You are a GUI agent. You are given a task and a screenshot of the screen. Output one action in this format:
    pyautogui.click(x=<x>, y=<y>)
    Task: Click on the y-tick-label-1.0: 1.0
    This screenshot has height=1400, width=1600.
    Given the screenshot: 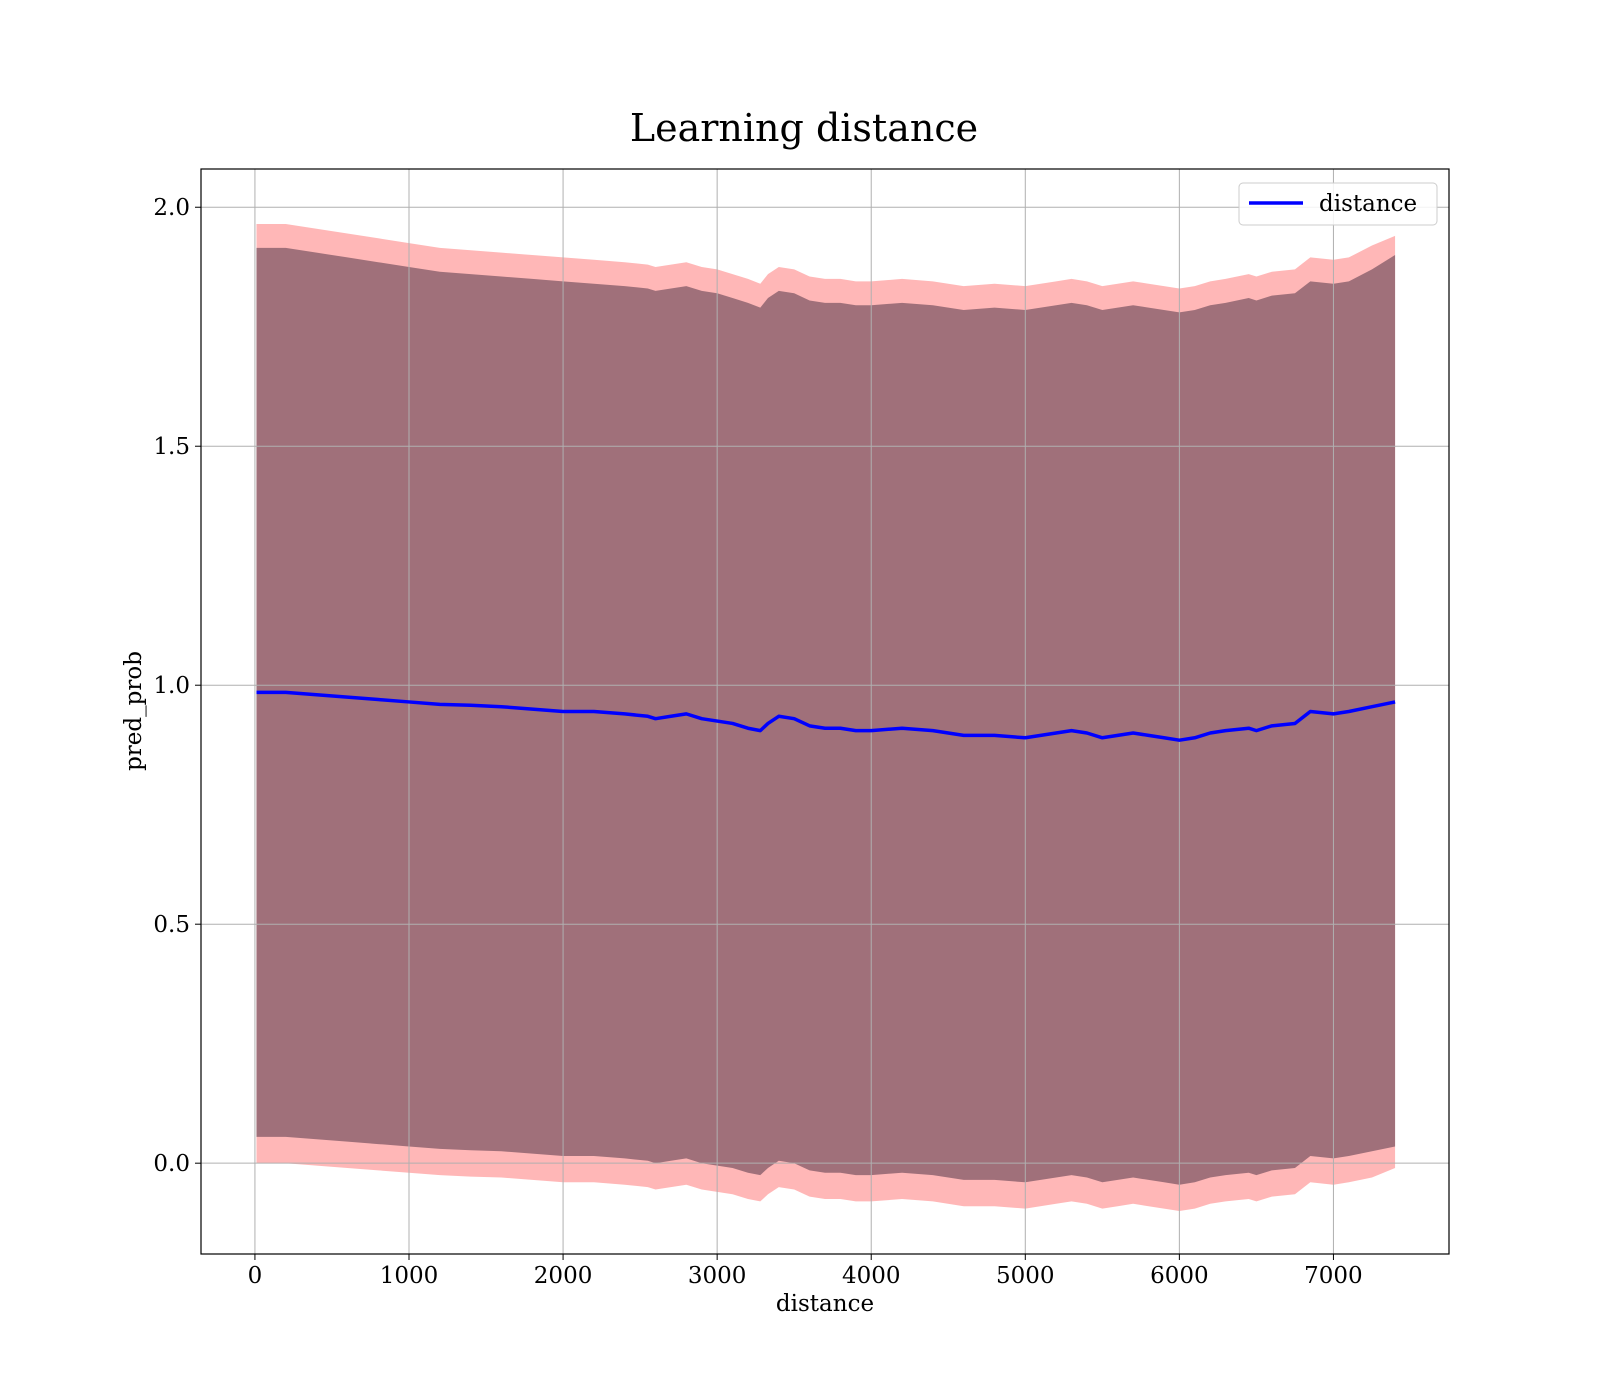 What is the action you would take?
    pyautogui.click(x=171, y=686)
    